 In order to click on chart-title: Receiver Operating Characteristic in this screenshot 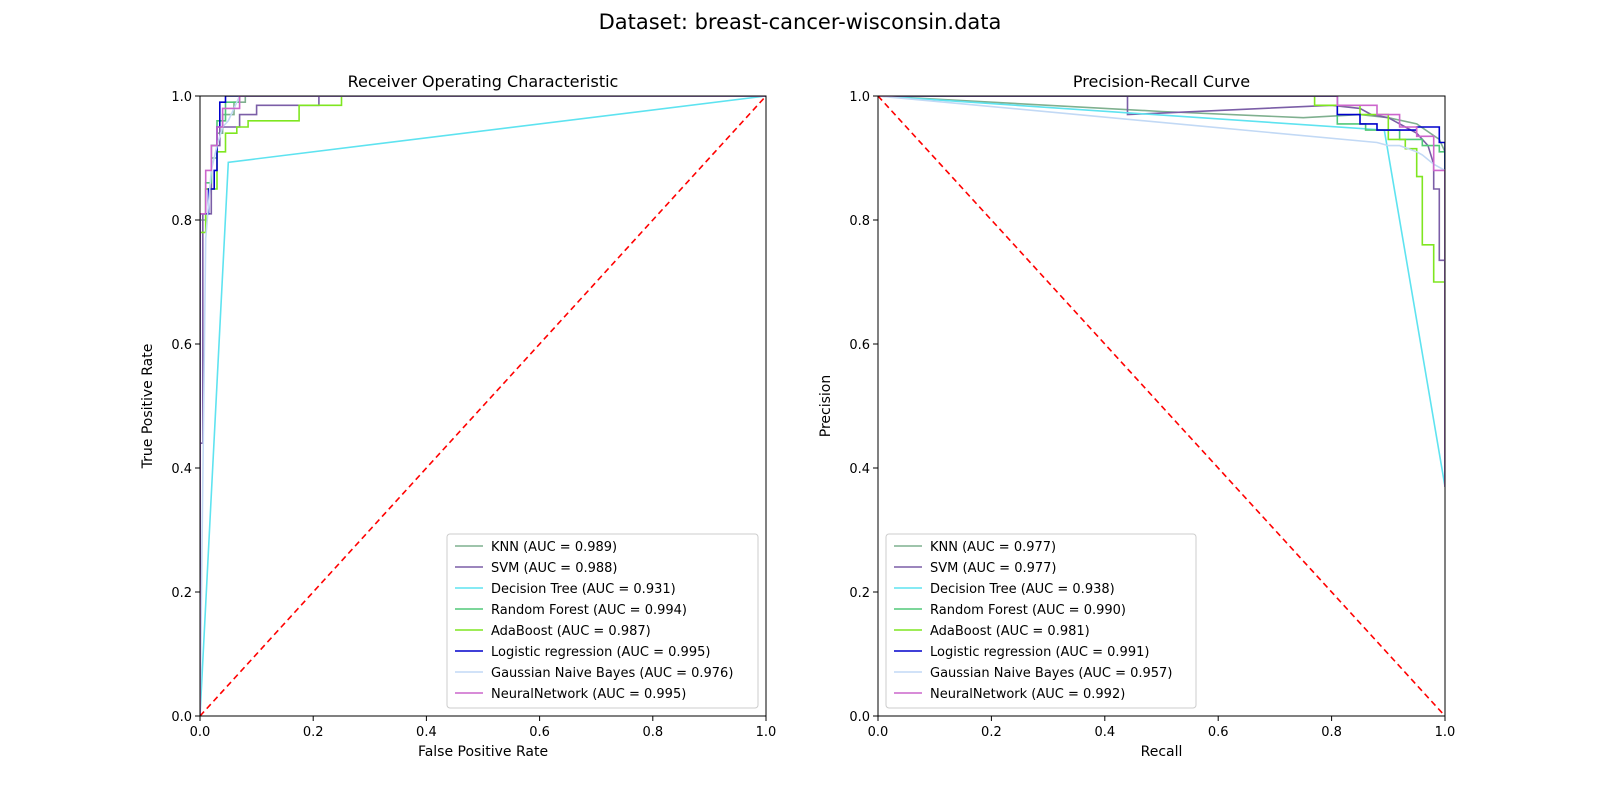, I will do `click(483, 81)`.